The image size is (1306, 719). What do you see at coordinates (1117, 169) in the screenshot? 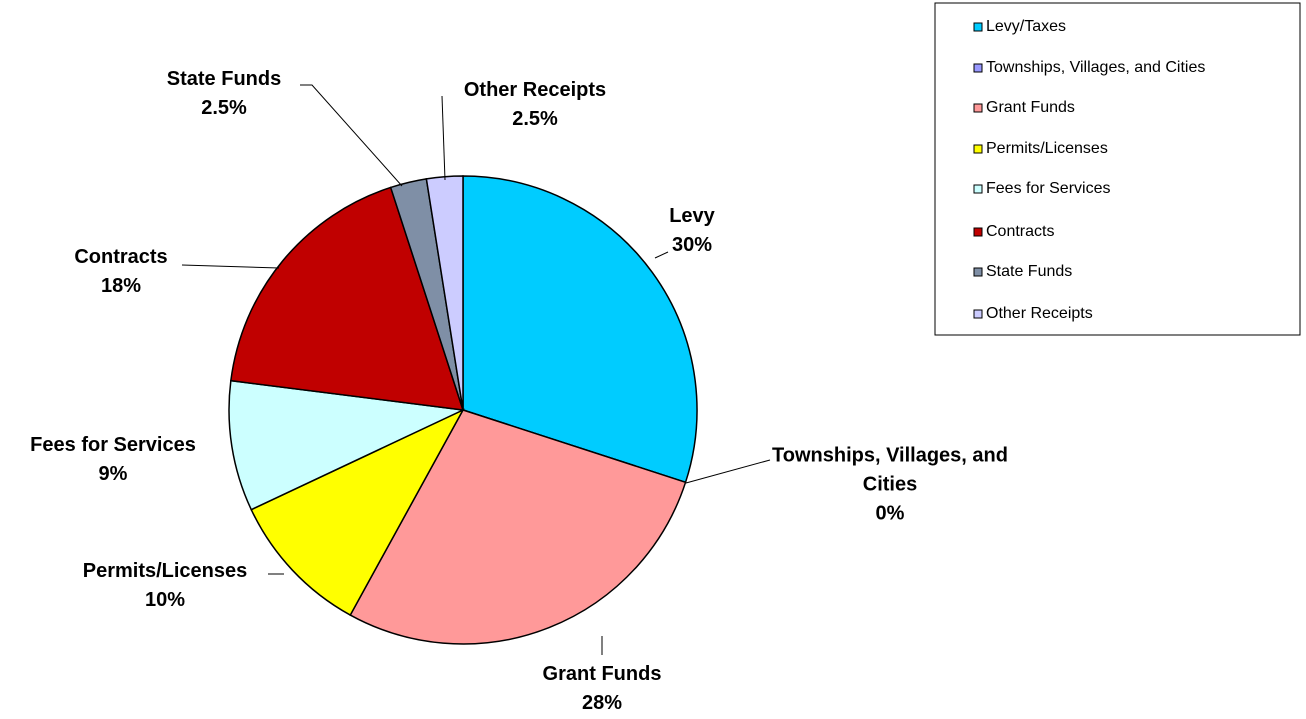
I see `legend-box` at bounding box center [1117, 169].